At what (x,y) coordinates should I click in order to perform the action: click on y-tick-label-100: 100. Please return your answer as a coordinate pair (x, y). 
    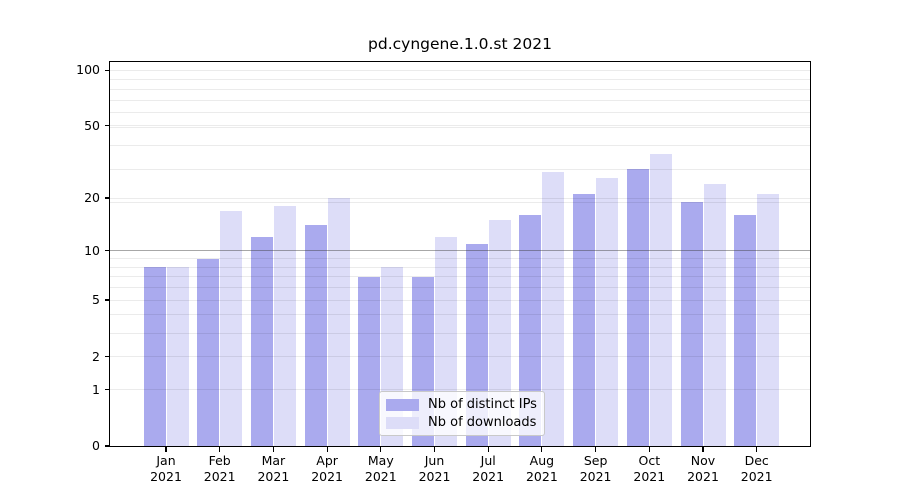
    Looking at the image, I should click on (88, 70).